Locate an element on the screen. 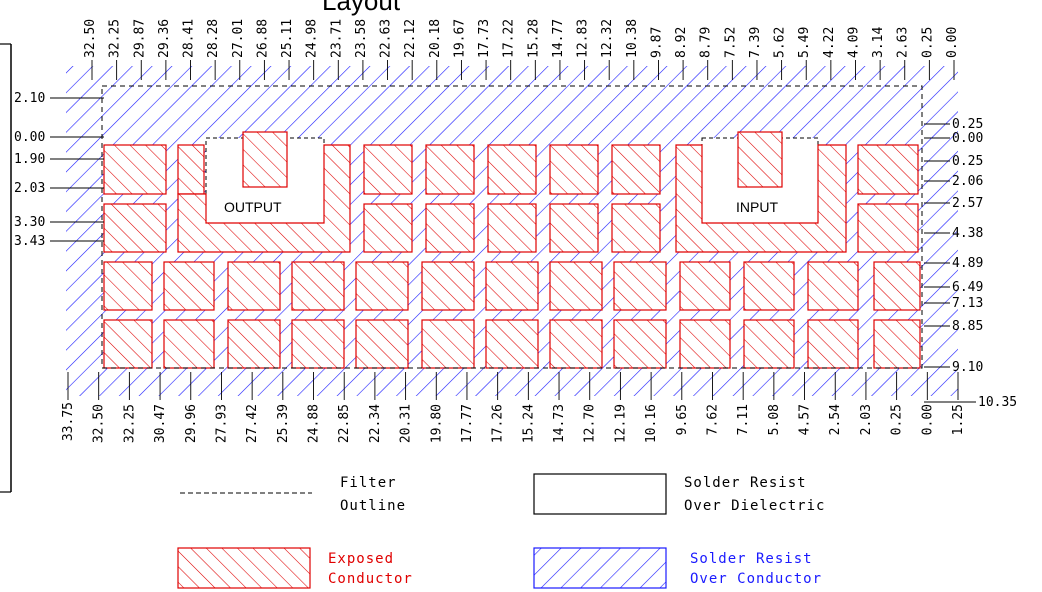 The height and width of the screenshot is (592, 1042). top-dimension-label: 15.28 is located at coordinates (533, 38).